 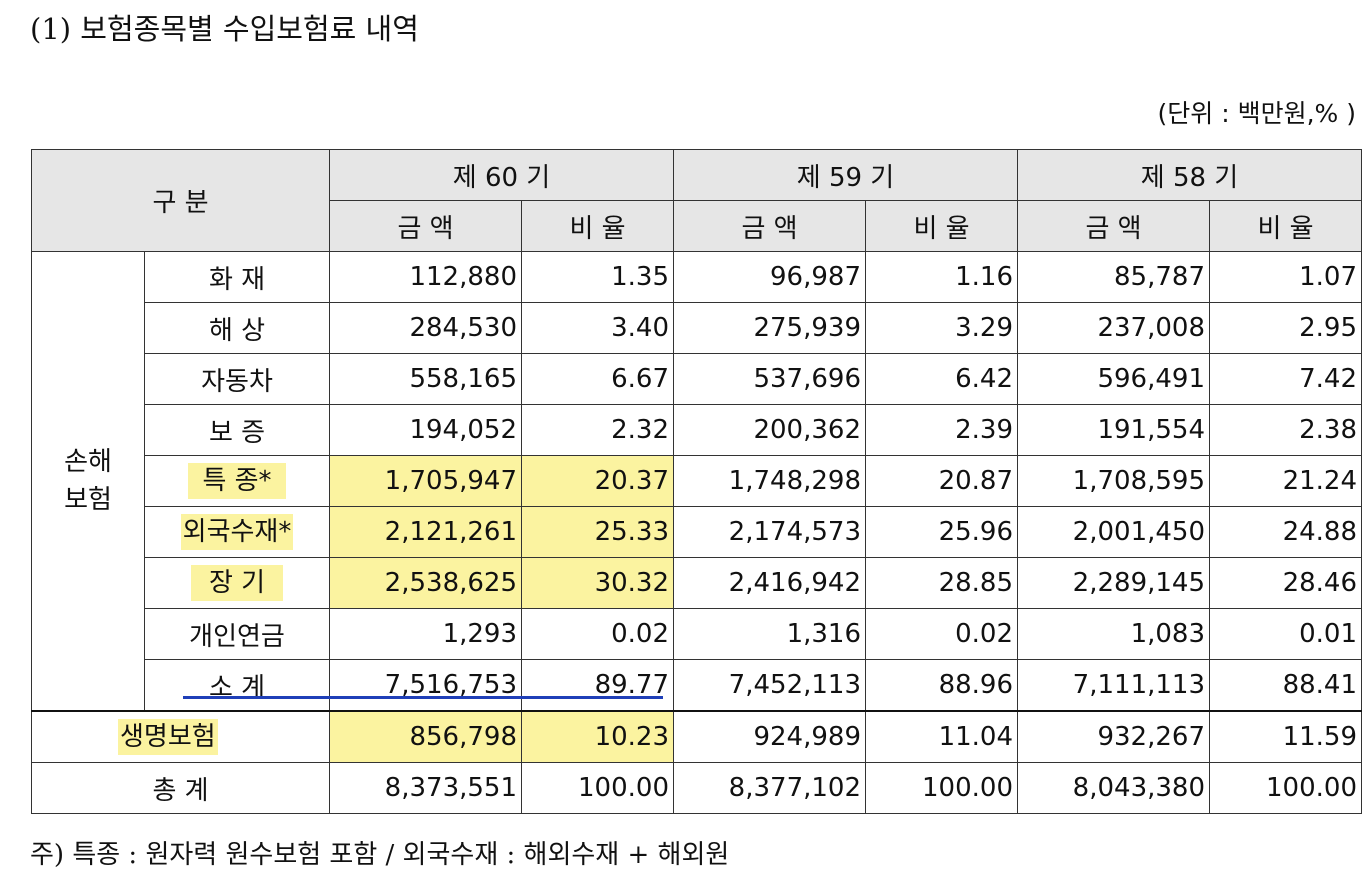 What do you see at coordinates (769, 583) in the screenshot?
I see `amount-cell: 2,416,942` at bounding box center [769, 583].